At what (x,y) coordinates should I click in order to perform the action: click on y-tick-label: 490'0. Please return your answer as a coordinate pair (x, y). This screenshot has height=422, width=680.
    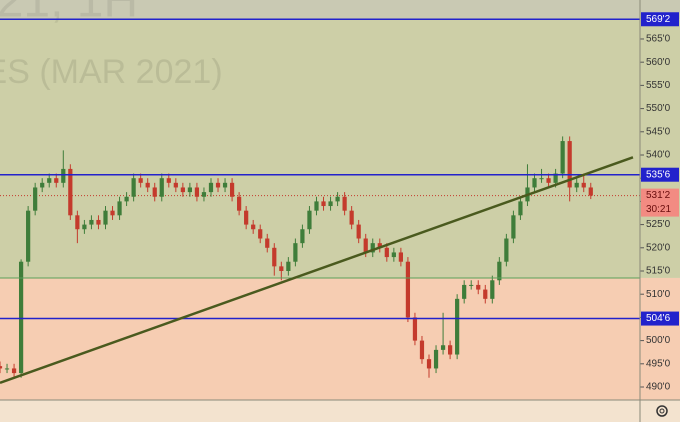
    Looking at the image, I should click on (658, 387).